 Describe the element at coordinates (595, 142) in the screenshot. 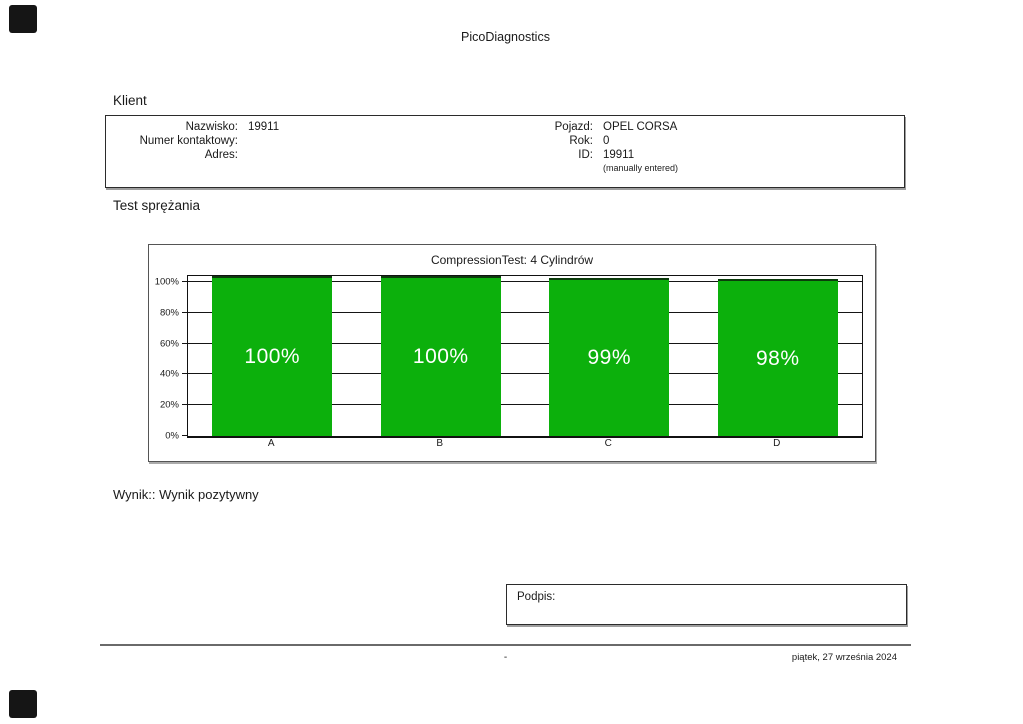

I see `field-row: Rok: 0` at that location.